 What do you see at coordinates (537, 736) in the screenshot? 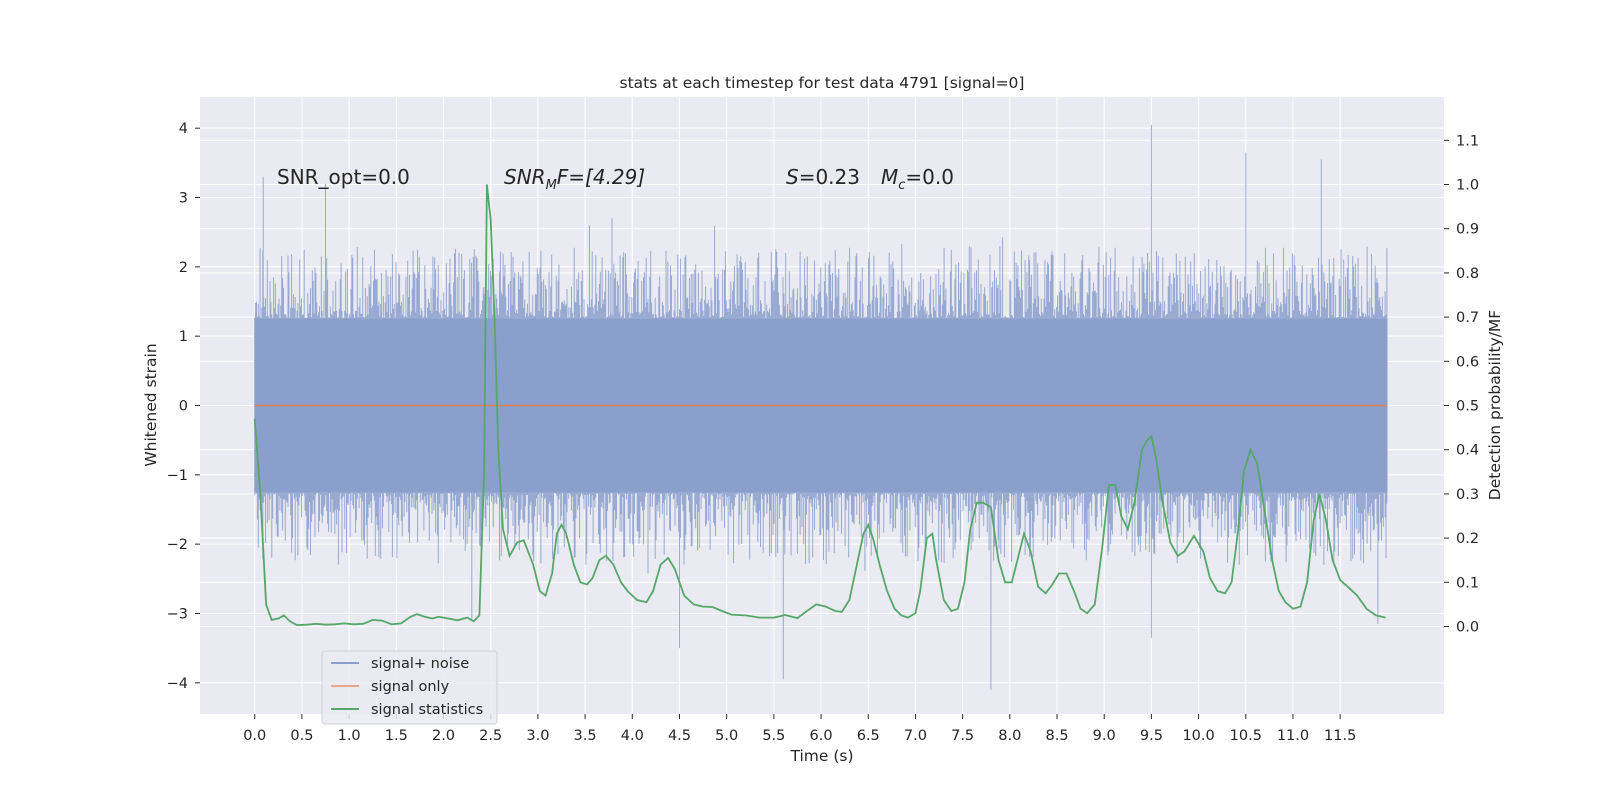
I see `x-tick-label: 3.0` at bounding box center [537, 736].